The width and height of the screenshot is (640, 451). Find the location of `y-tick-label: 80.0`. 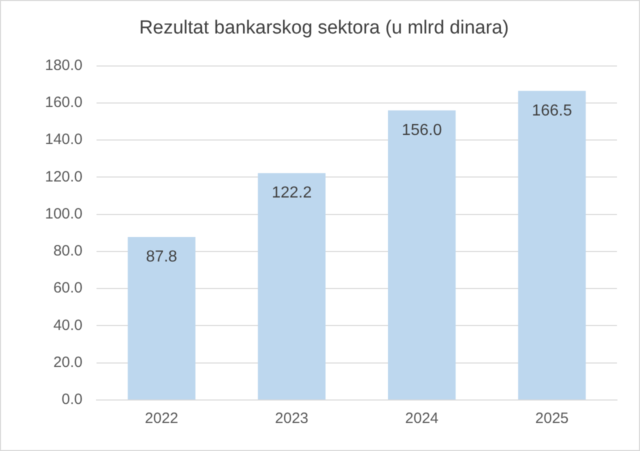

y-tick-label: 80.0 is located at coordinates (68, 251).